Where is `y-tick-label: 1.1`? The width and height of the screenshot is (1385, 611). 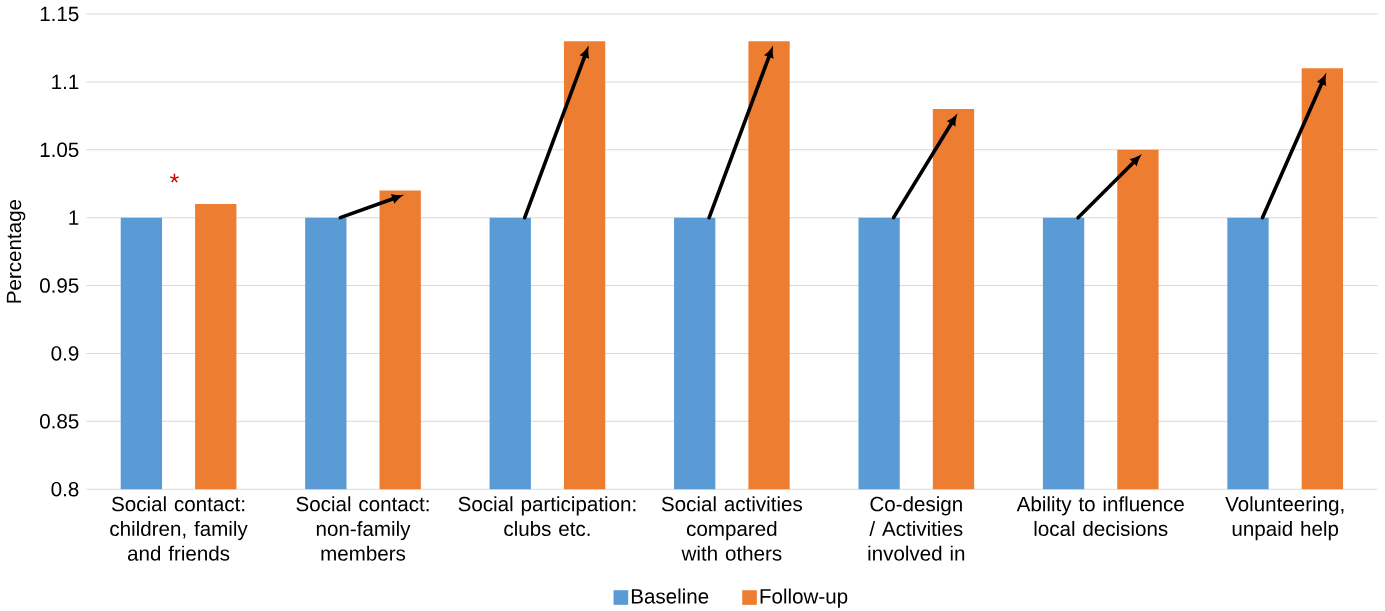
y-tick-label: 1.1 is located at coordinates (65, 82).